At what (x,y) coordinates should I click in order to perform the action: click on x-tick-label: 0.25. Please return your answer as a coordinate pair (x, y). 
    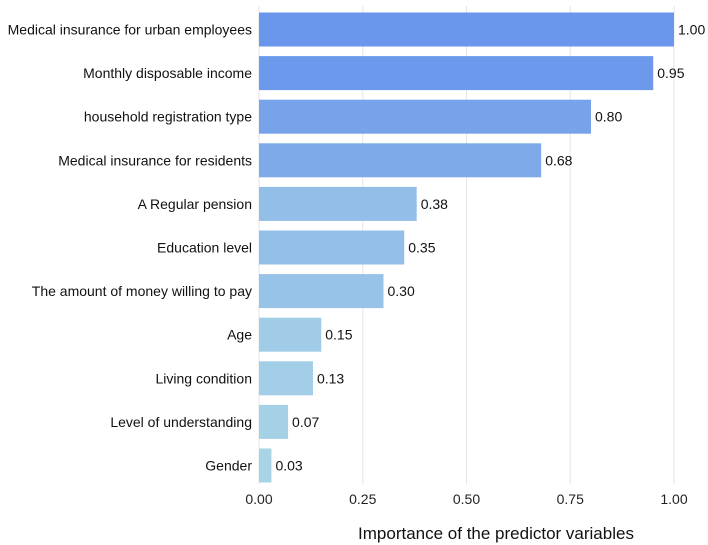
    Looking at the image, I should click on (362, 499).